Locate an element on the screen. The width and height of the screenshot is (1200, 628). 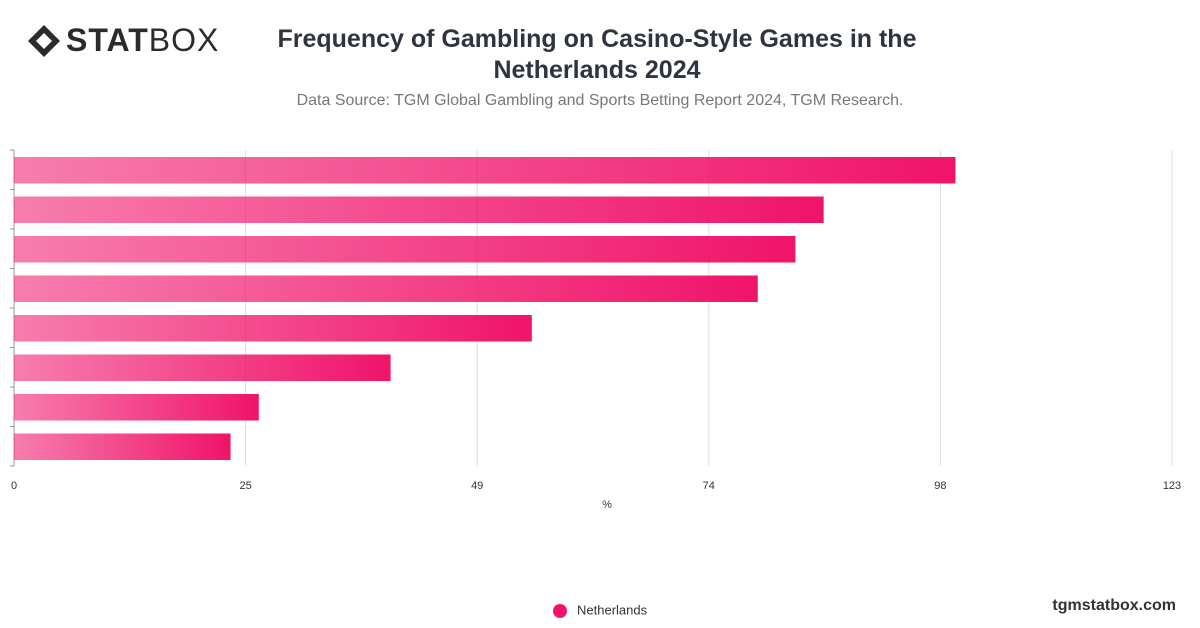
x-tick-label: 0 is located at coordinates (14, 486).